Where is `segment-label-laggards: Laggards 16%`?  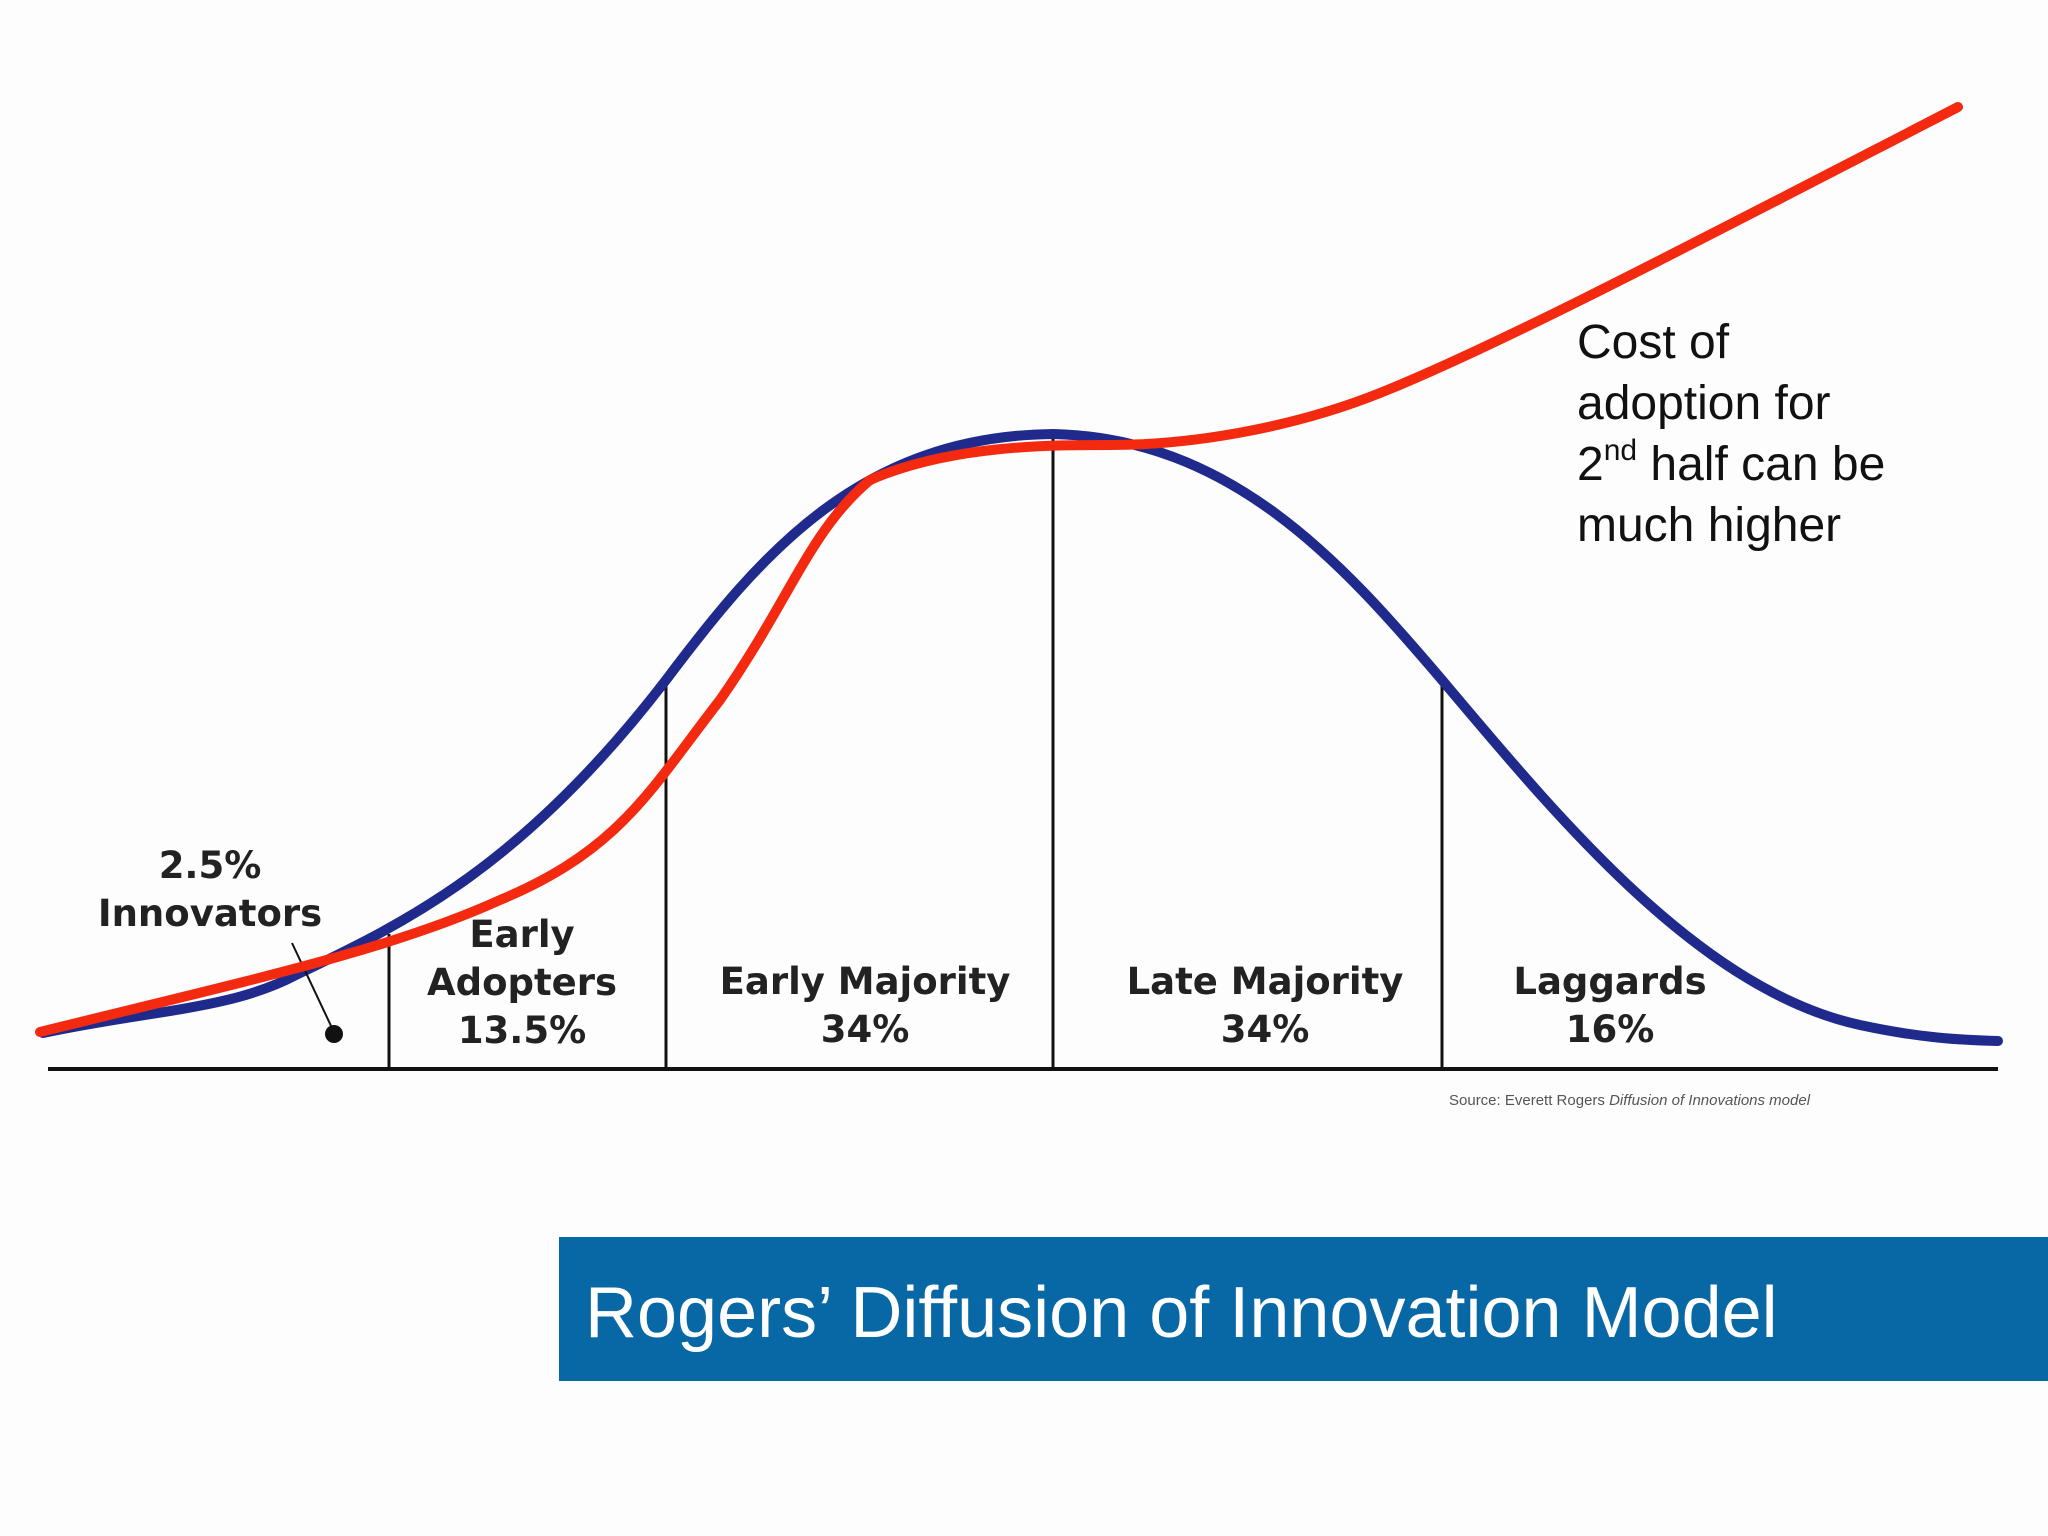 segment-label-laggards: Laggards 16% is located at coordinates (1610, 1006).